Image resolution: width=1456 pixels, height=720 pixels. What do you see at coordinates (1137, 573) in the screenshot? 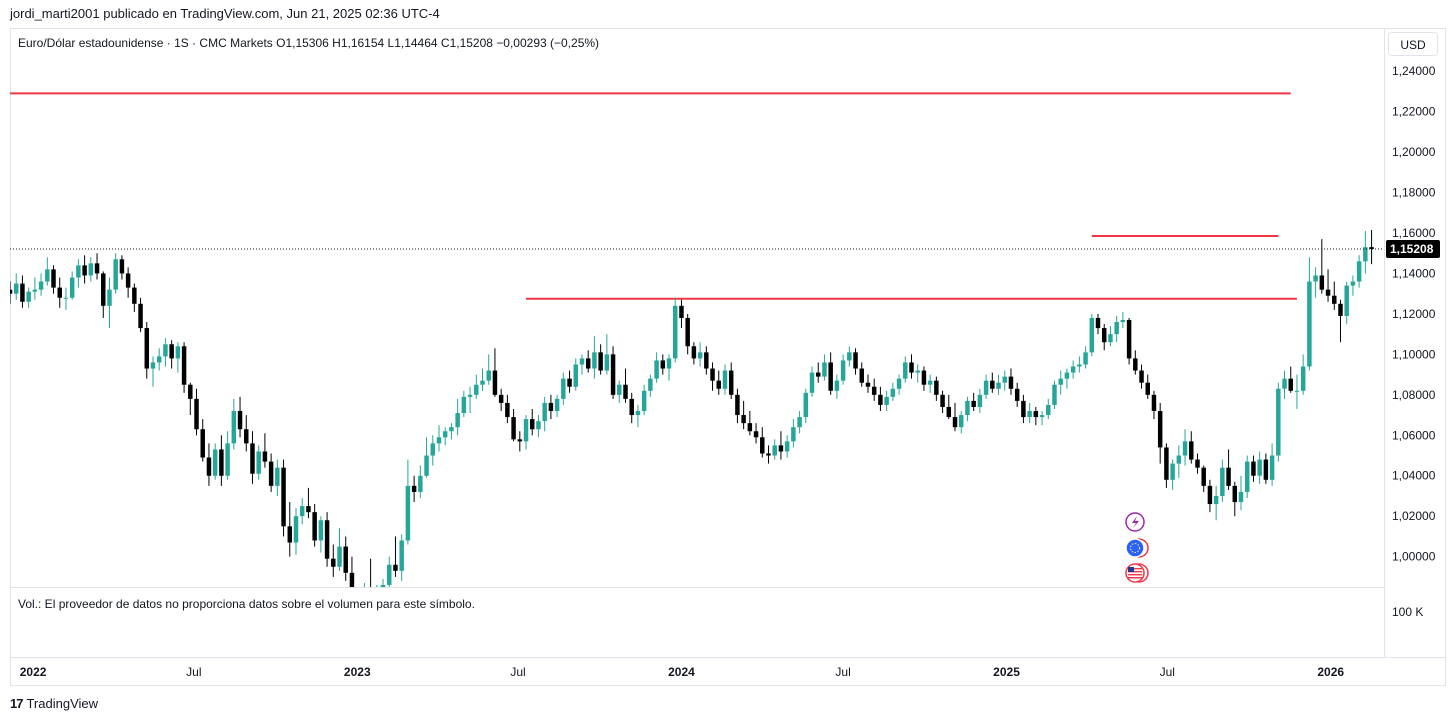
I see `us-flag-icon` at bounding box center [1137, 573].